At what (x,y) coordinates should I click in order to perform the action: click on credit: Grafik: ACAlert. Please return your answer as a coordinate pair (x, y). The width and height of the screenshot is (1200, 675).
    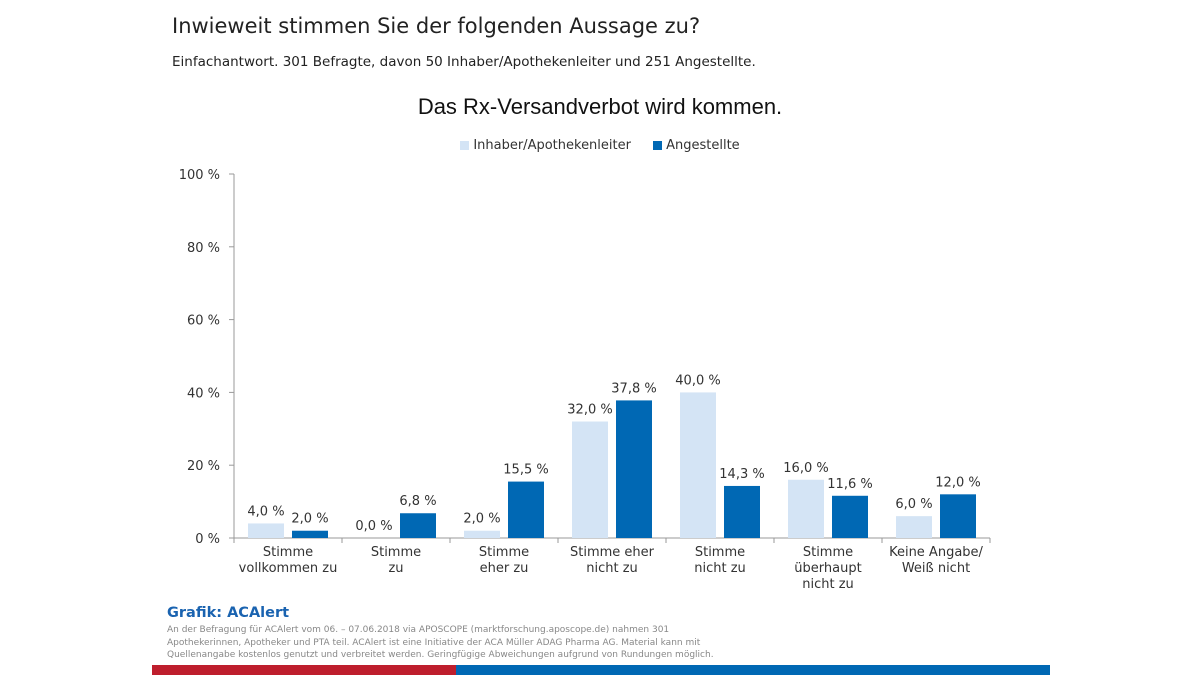
    Looking at the image, I should click on (228, 613).